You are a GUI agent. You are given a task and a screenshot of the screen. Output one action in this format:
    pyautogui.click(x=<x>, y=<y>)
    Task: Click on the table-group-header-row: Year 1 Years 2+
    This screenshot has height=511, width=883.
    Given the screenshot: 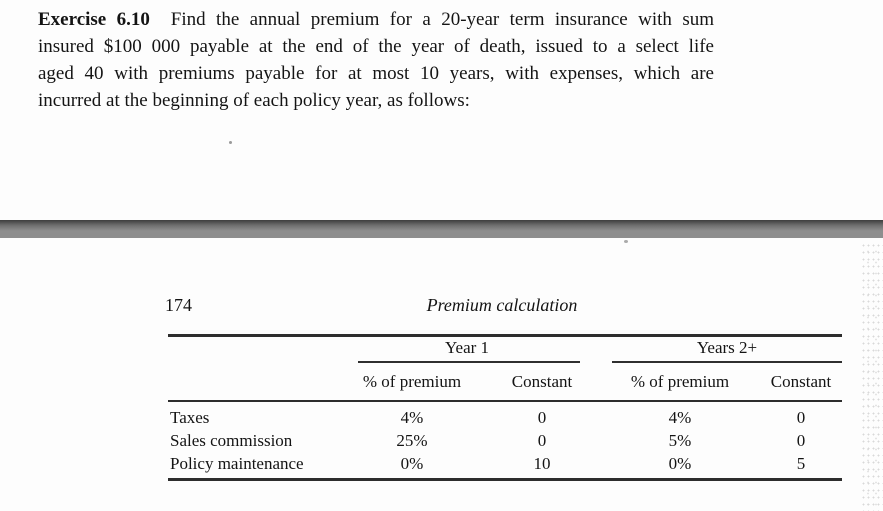 What is the action you would take?
    pyautogui.click(x=505, y=348)
    